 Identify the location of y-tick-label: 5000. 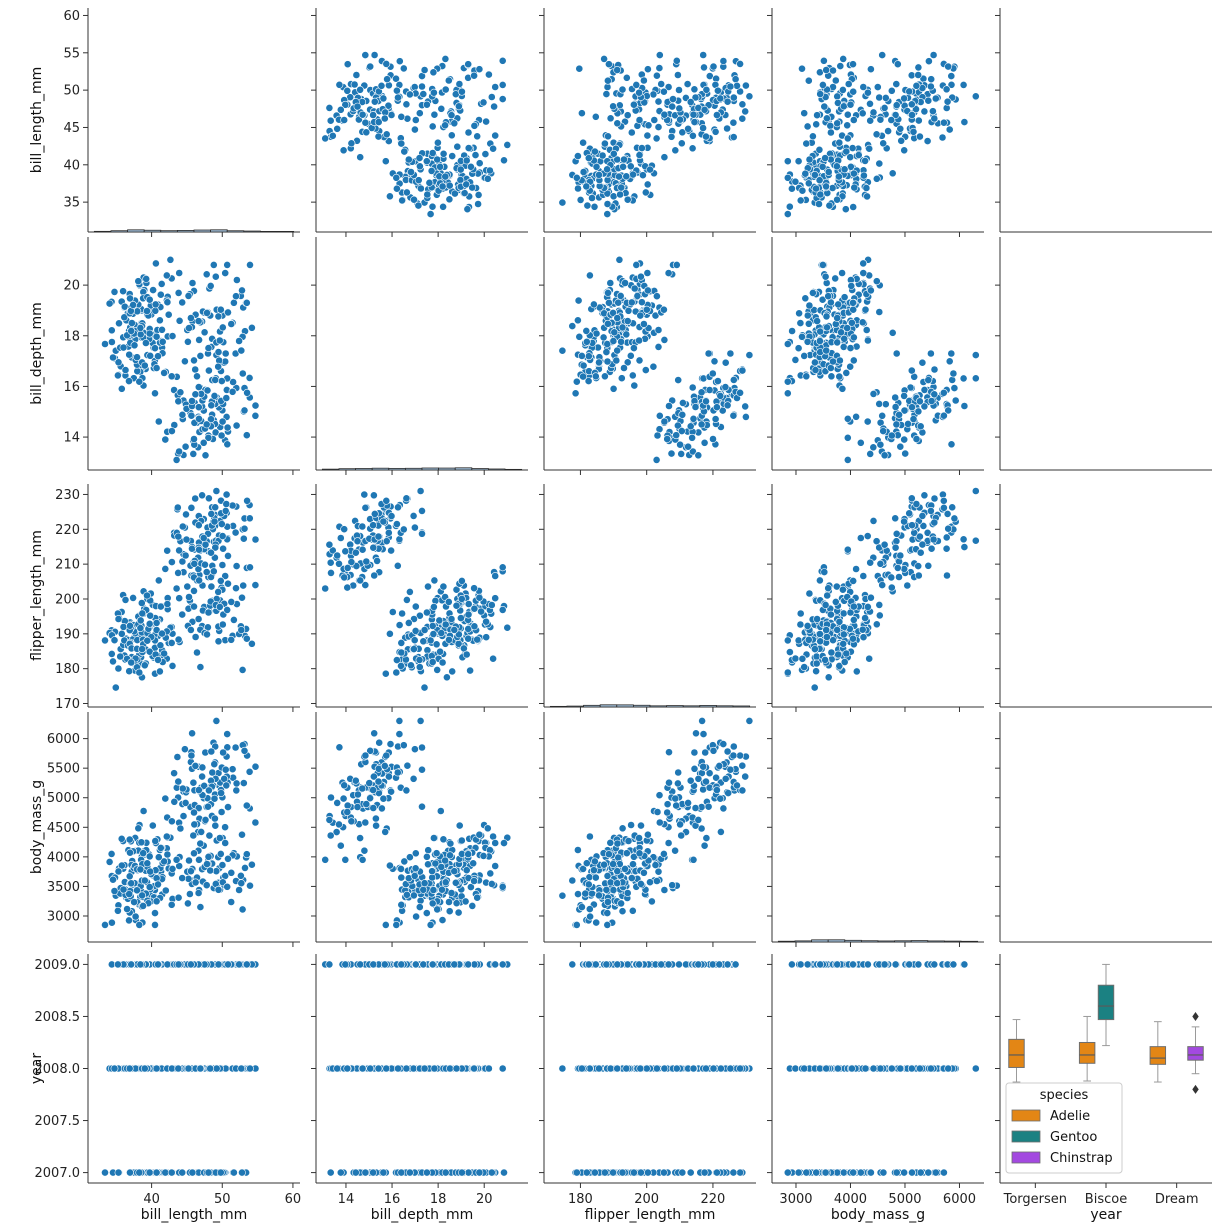
(63, 798).